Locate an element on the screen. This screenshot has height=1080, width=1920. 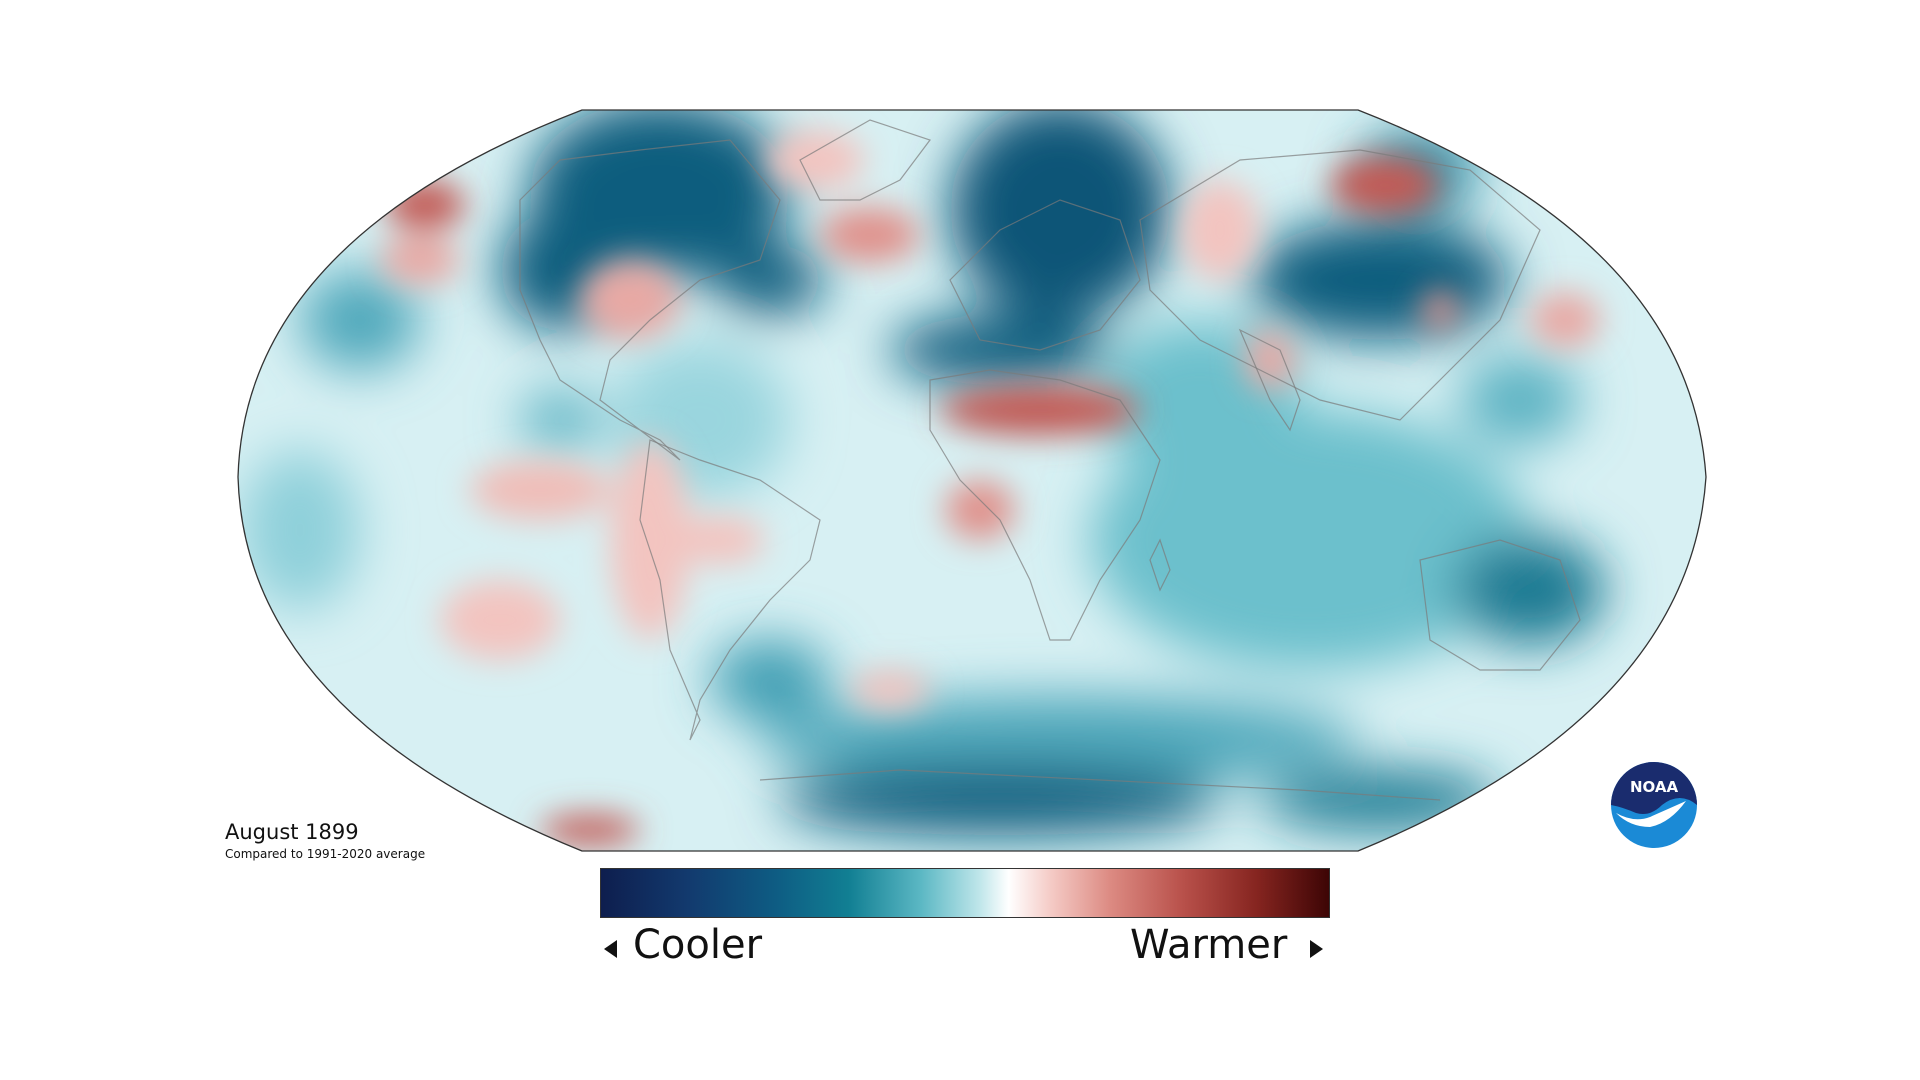
map-title: August 1899 is located at coordinates (292, 832).